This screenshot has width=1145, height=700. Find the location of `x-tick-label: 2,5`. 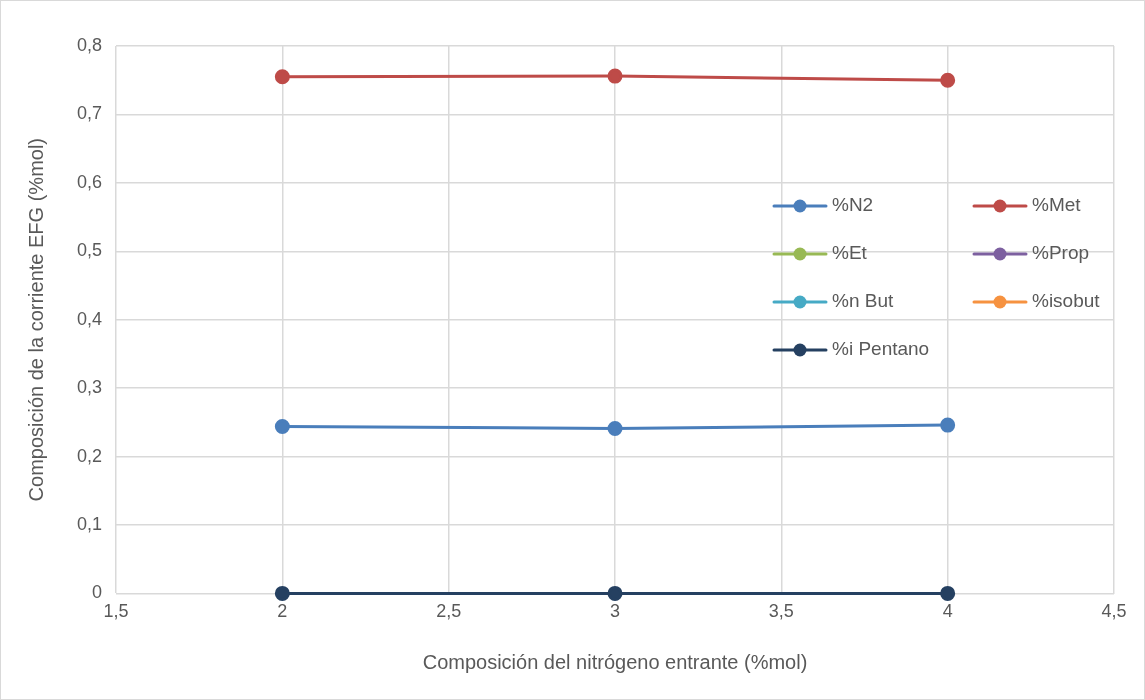

x-tick-label: 2,5 is located at coordinates (449, 611).